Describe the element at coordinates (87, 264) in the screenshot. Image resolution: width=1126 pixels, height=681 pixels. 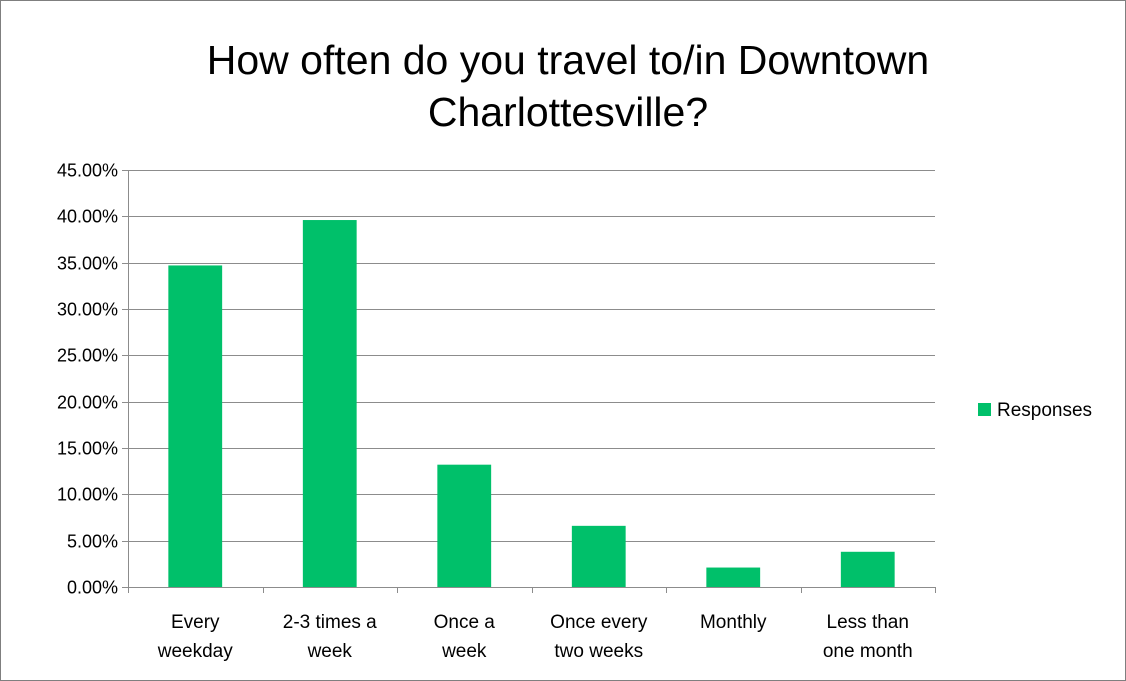
I see `y-tick-label: 35.00%` at that location.